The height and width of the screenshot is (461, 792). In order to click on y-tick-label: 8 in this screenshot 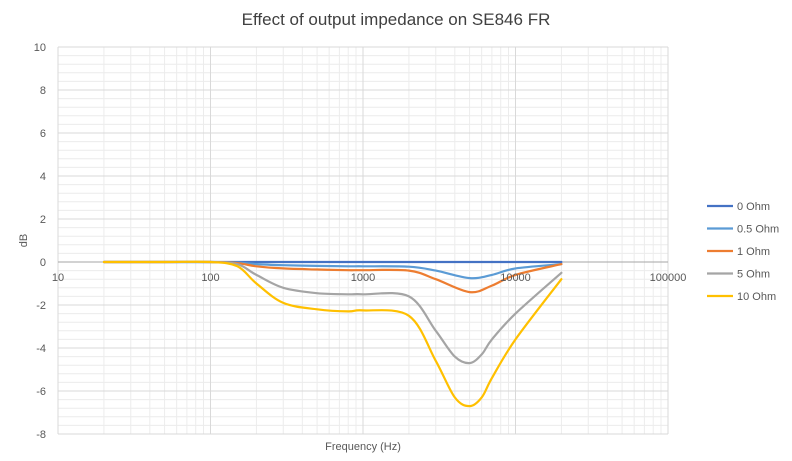, I will do `click(43, 91)`.